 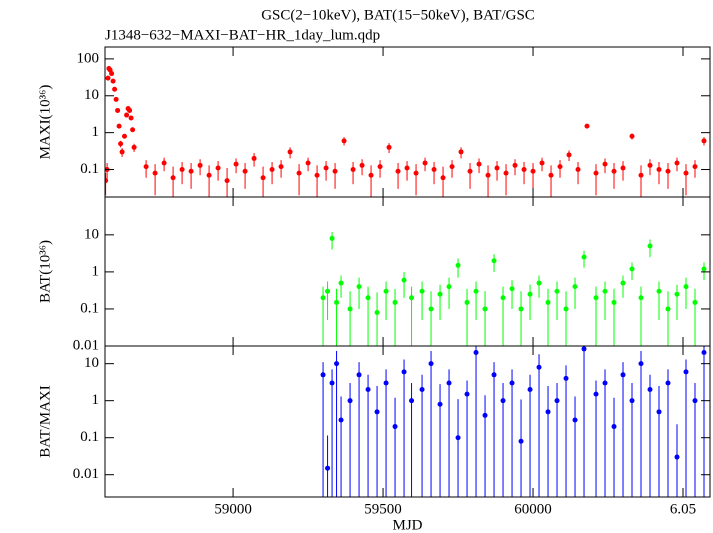 I want to click on y-axis-label: BAT/MAXI, so click(x=45, y=421).